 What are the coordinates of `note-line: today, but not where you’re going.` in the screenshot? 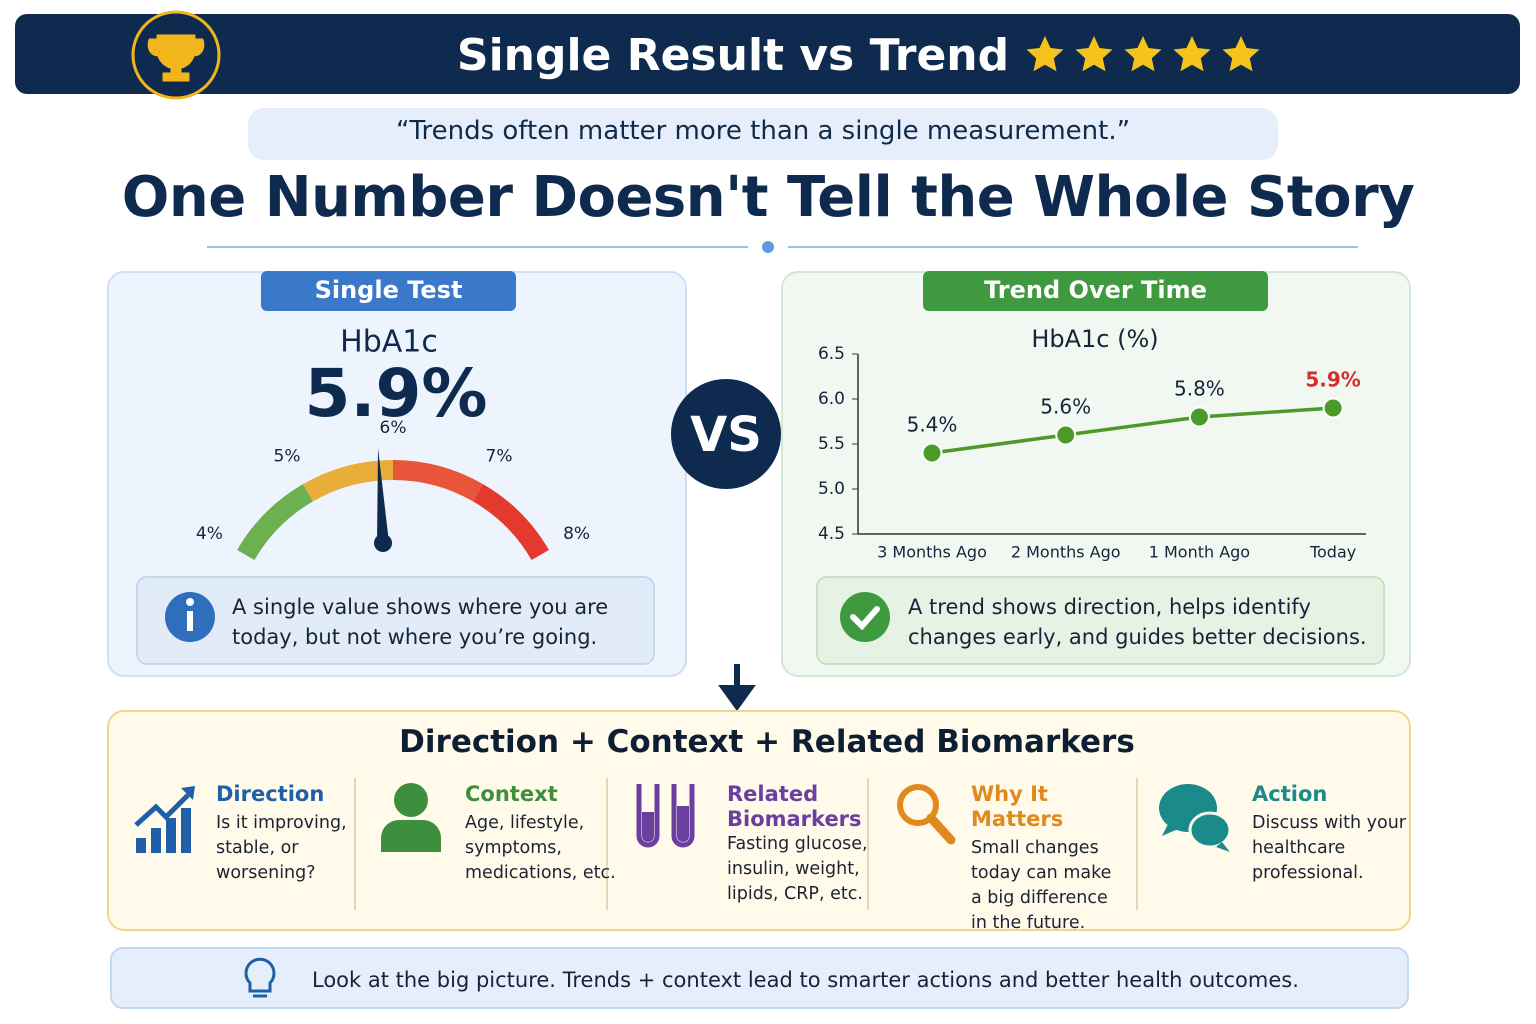 It's located at (415, 637).